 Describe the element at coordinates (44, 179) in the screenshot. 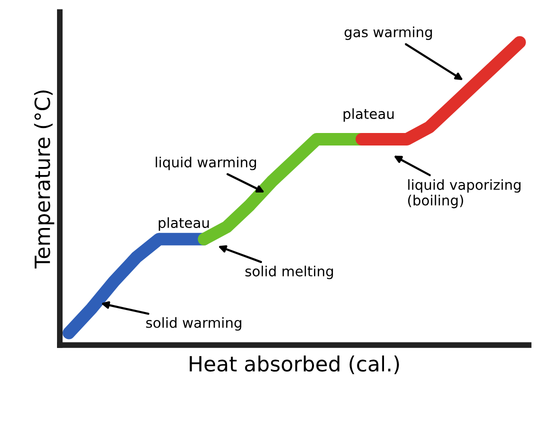

I see `y-axis-title: Temperature (°C)` at that location.